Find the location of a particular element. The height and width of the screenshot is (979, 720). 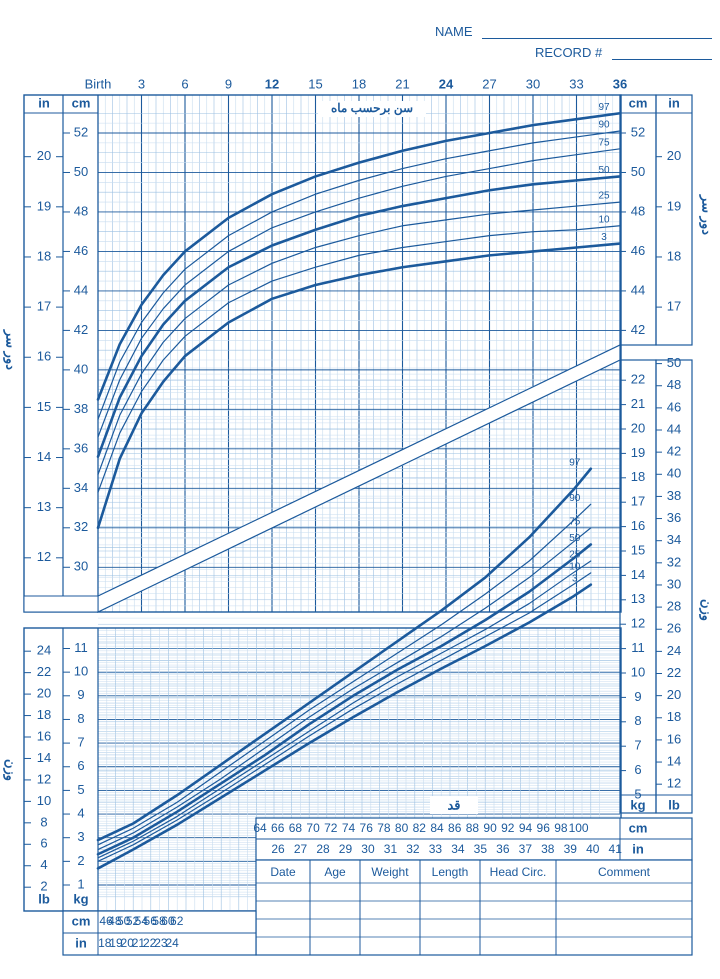

length-title: قد is located at coordinates (453, 804).